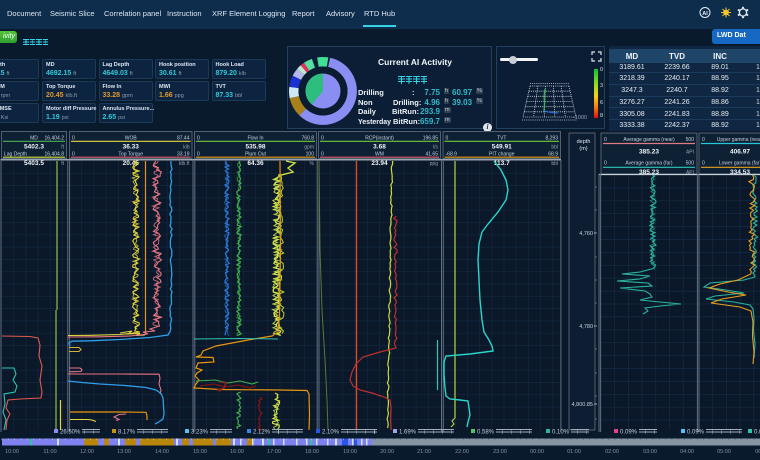 Image resolution: width=760 pixels, height=460 pixels. Describe the element at coordinates (309, 148) in the screenshot. I see `svg-text: gpm` at that location.